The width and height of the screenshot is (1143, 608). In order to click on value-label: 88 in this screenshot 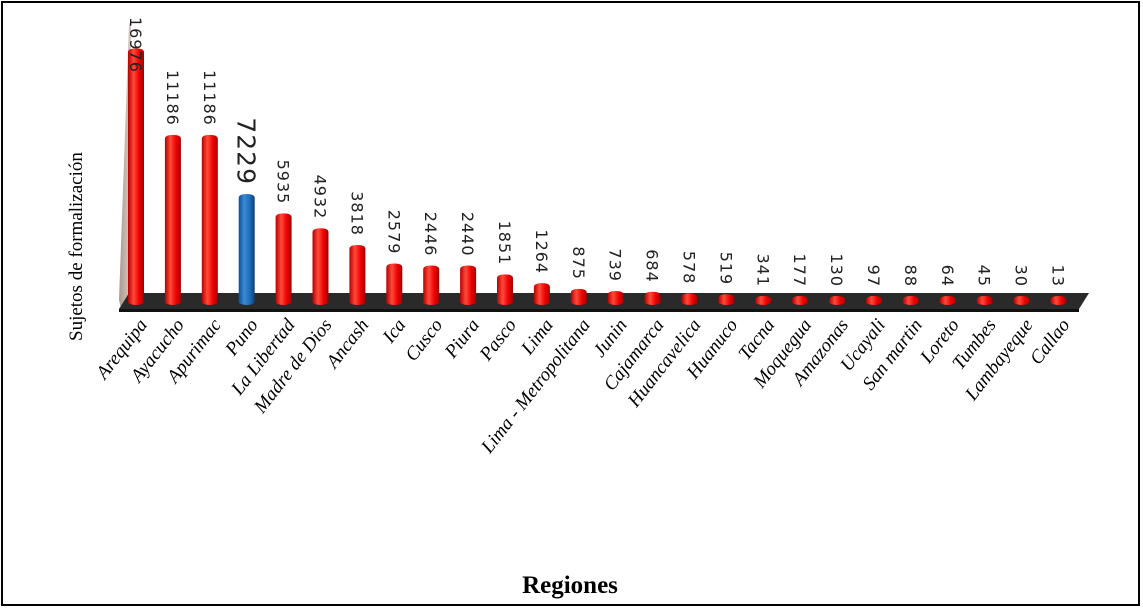, I will do `click(910, 276)`.